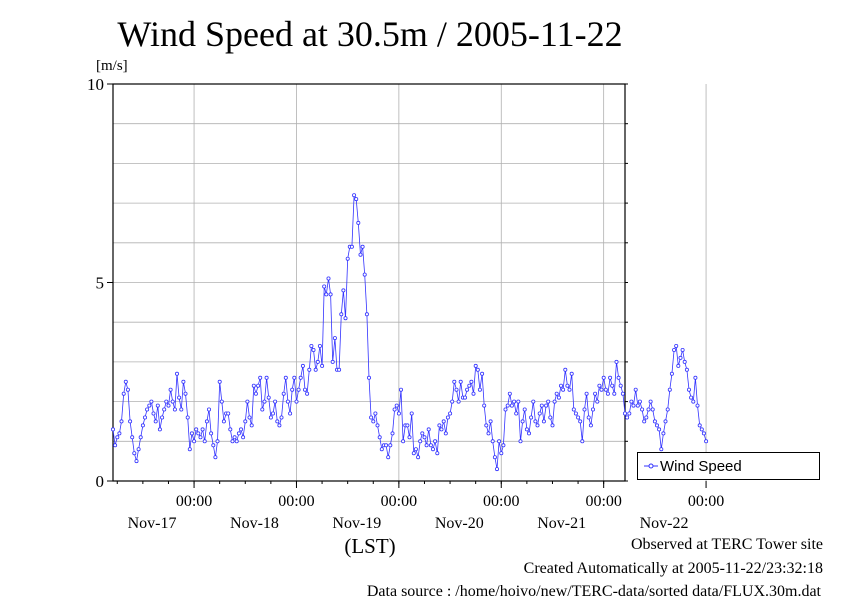 Image resolution: width=842 pixels, height=601 pixels. What do you see at coordinates (356, 523) in the screenshot?
I see `x-tick-label-date: Nov-19` at bounding box center [356, 523].